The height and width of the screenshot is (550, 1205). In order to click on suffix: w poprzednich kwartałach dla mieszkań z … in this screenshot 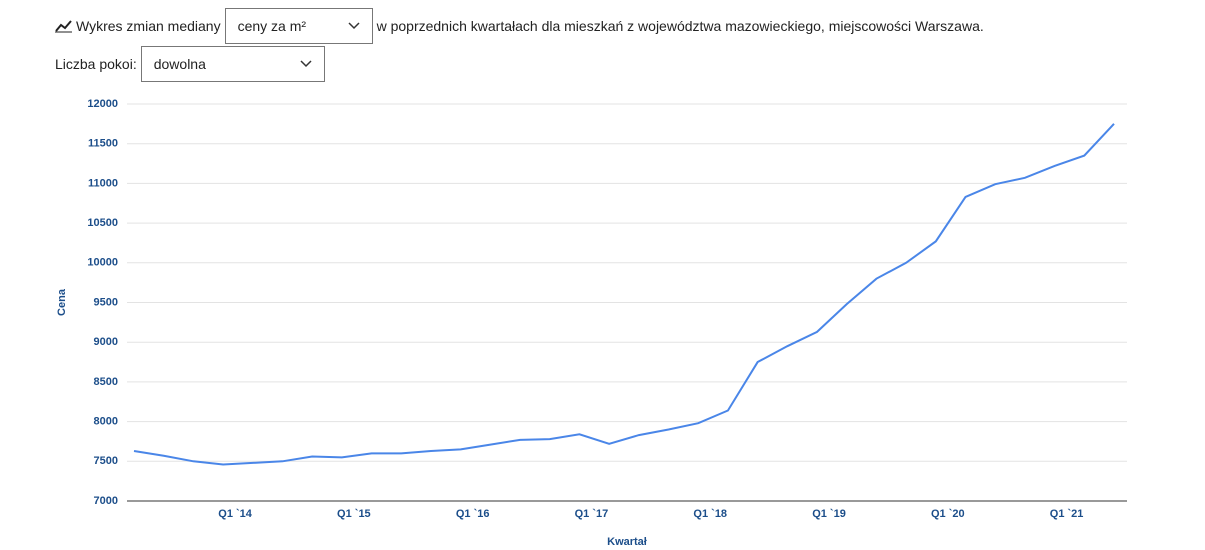, I will do `click(680, 26)`.